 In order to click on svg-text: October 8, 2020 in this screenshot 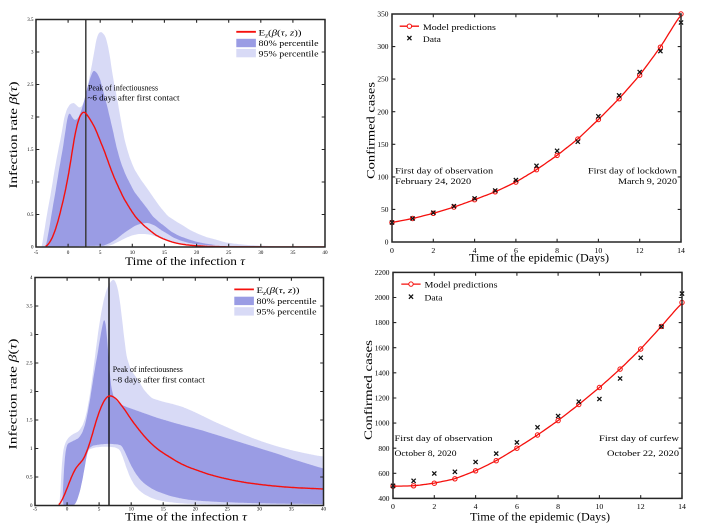, I will do `click(426, 453)`.